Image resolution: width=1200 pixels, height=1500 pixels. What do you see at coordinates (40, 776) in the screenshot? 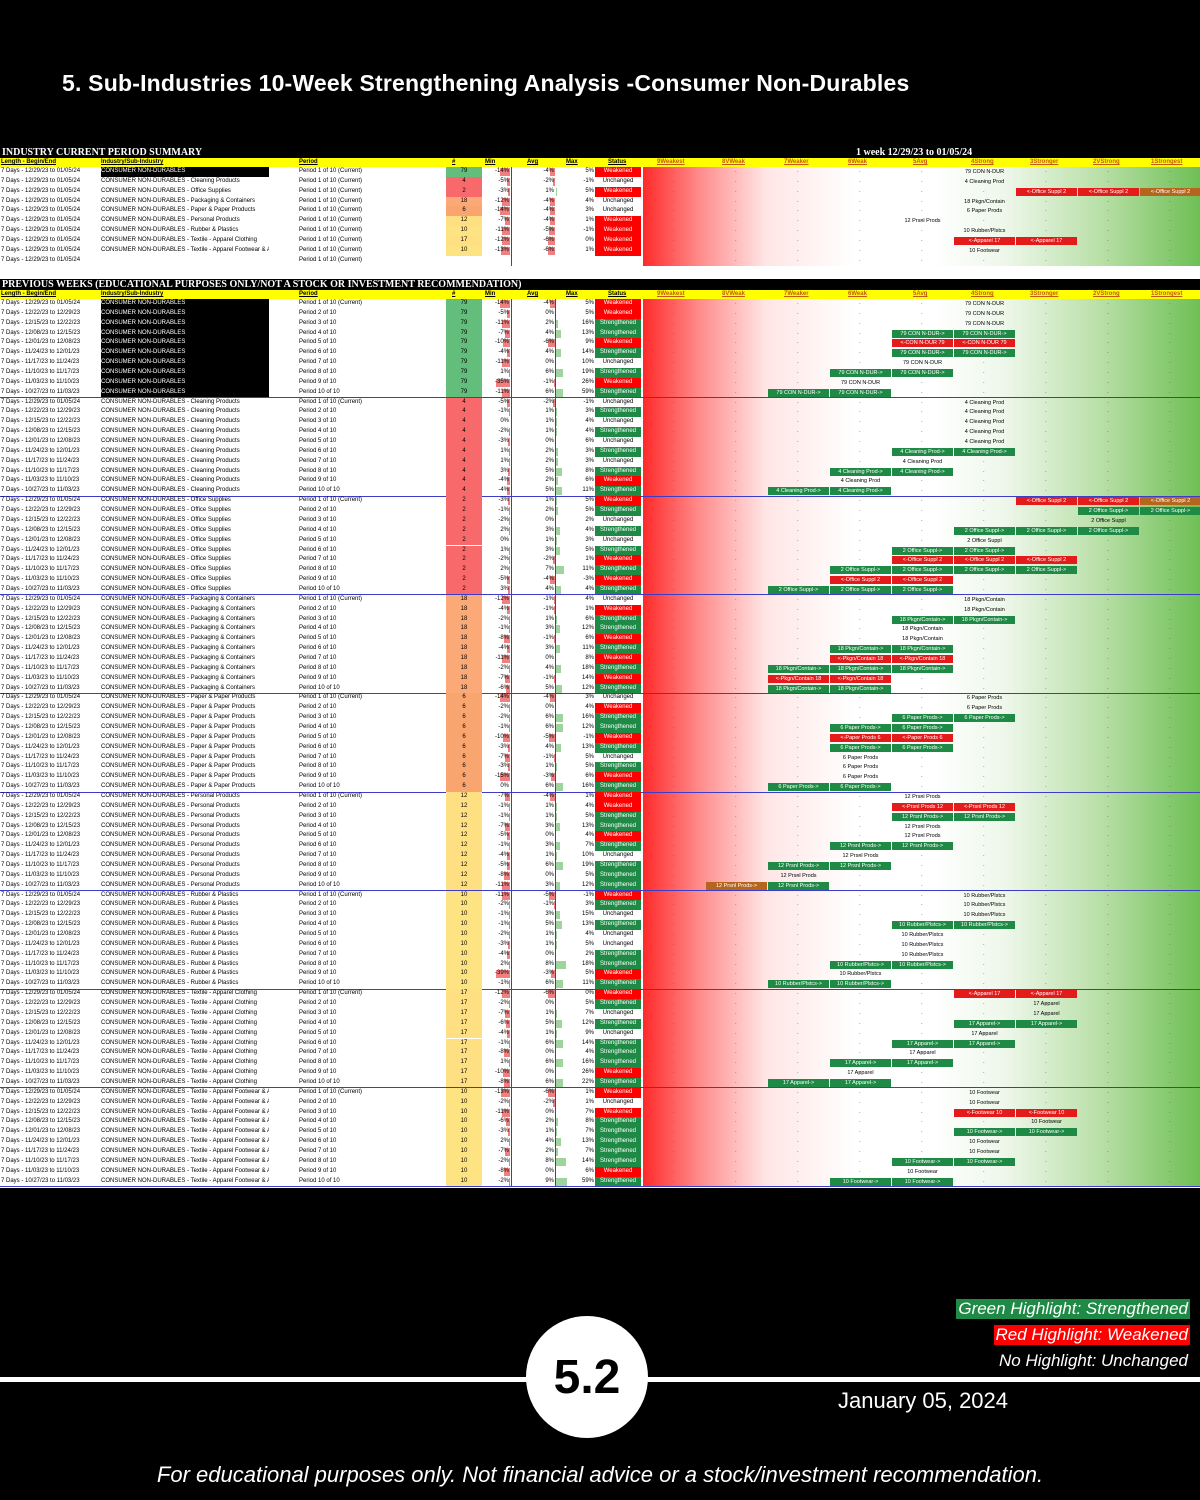
I see `row-date-range: 7 Days - 11/03/23 to 11/10/23` at bounding box center [40, 776].